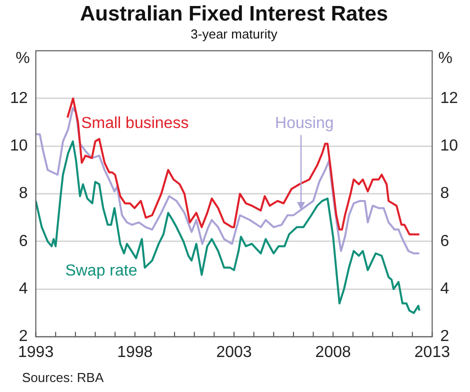 The height and width of the screenshot is (392, 470). I want to click on x-tick-label: 2003, so click(234, 352).